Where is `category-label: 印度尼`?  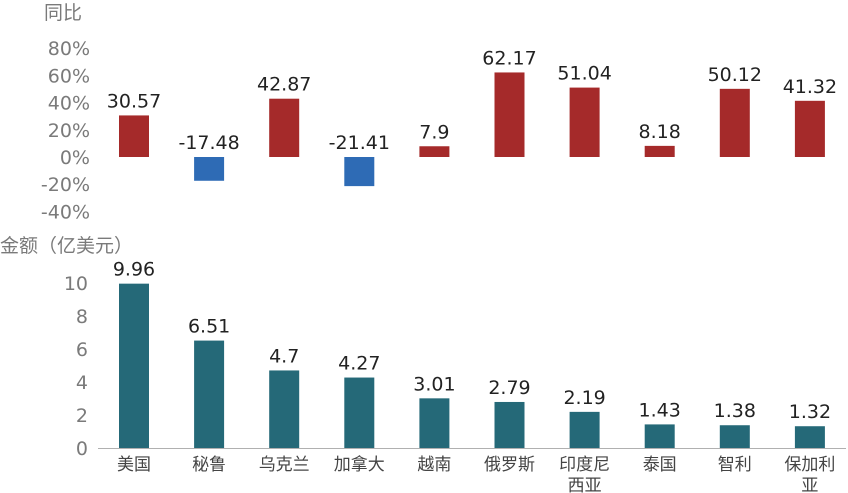
category-label: 印度尼 is located at coordinates (584, 465).